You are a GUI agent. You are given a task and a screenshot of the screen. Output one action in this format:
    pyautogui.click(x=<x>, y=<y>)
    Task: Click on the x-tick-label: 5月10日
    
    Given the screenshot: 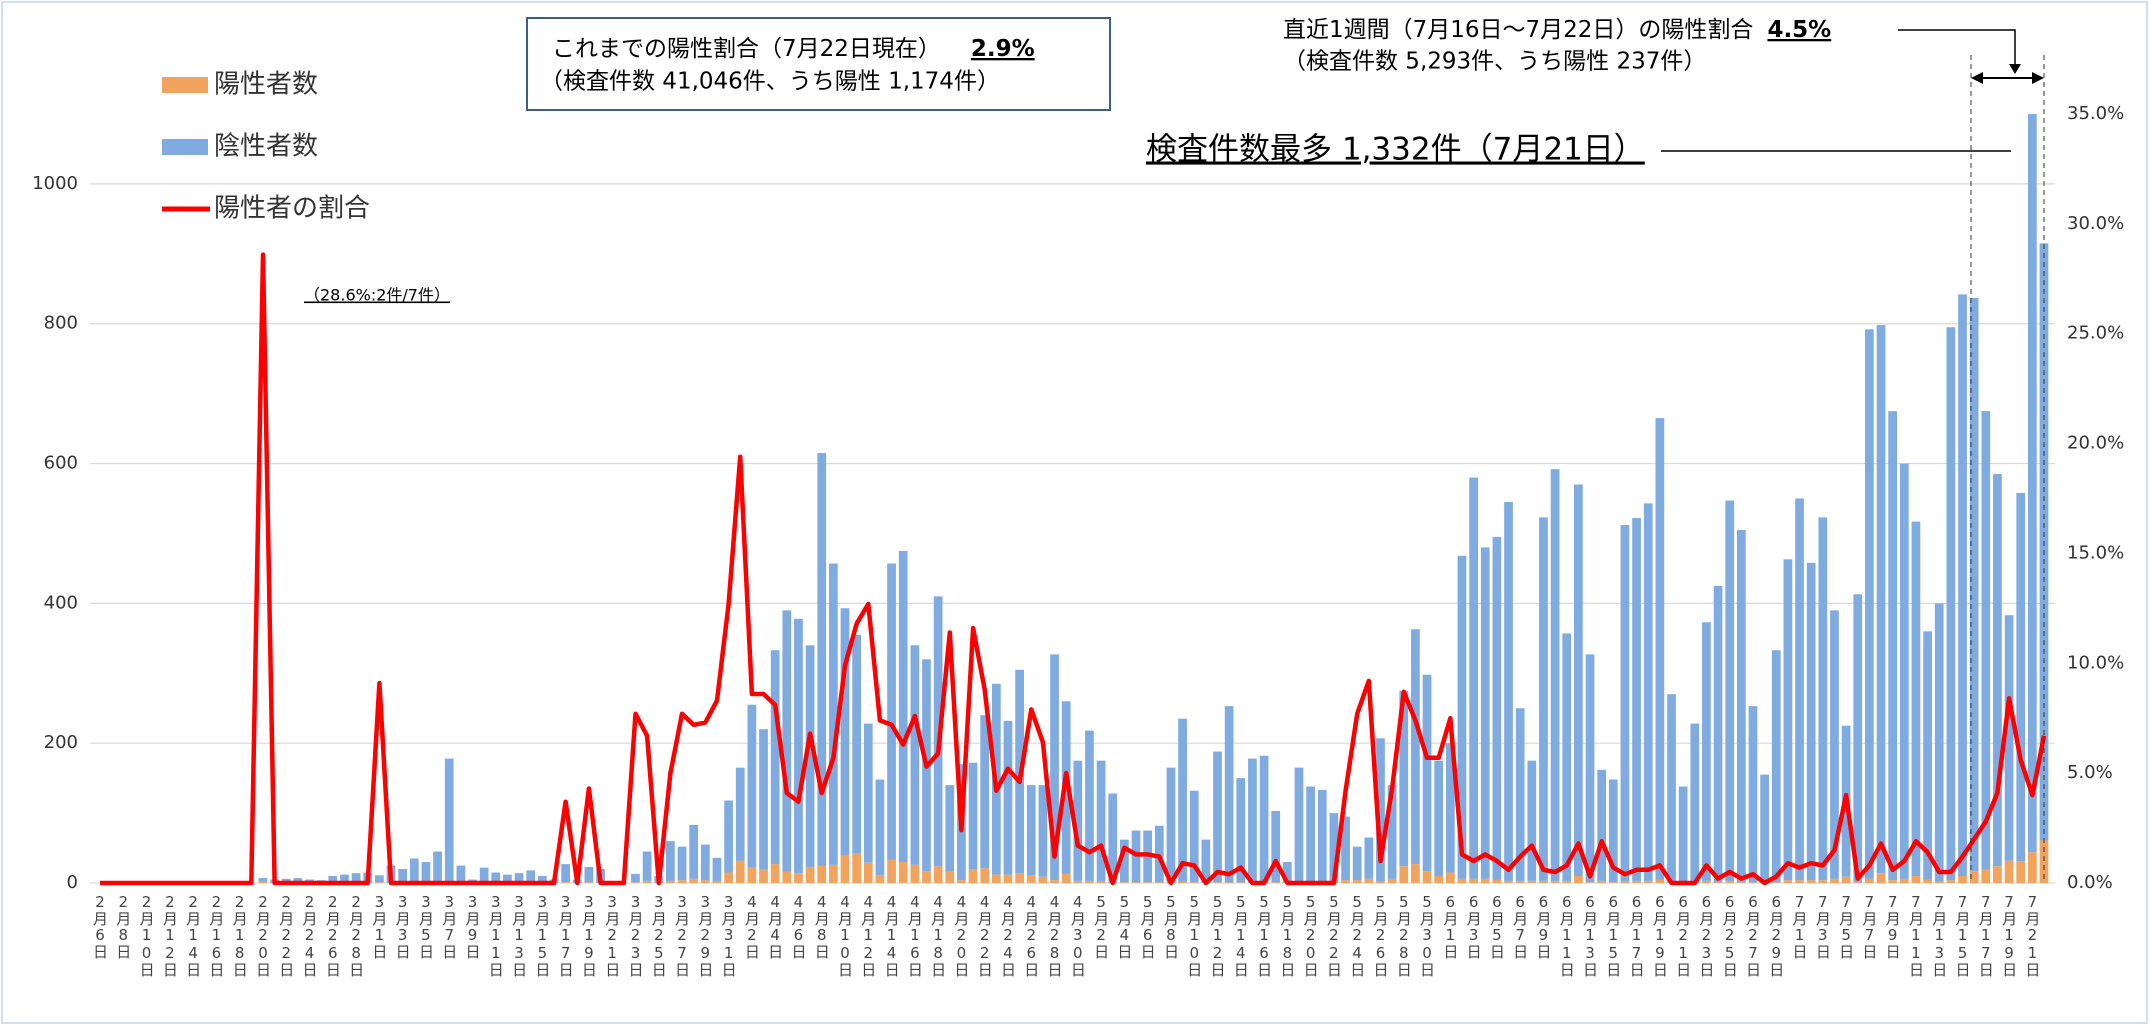 What is the action you would take?
    pyautogui.click(x=1194, y=935)
    